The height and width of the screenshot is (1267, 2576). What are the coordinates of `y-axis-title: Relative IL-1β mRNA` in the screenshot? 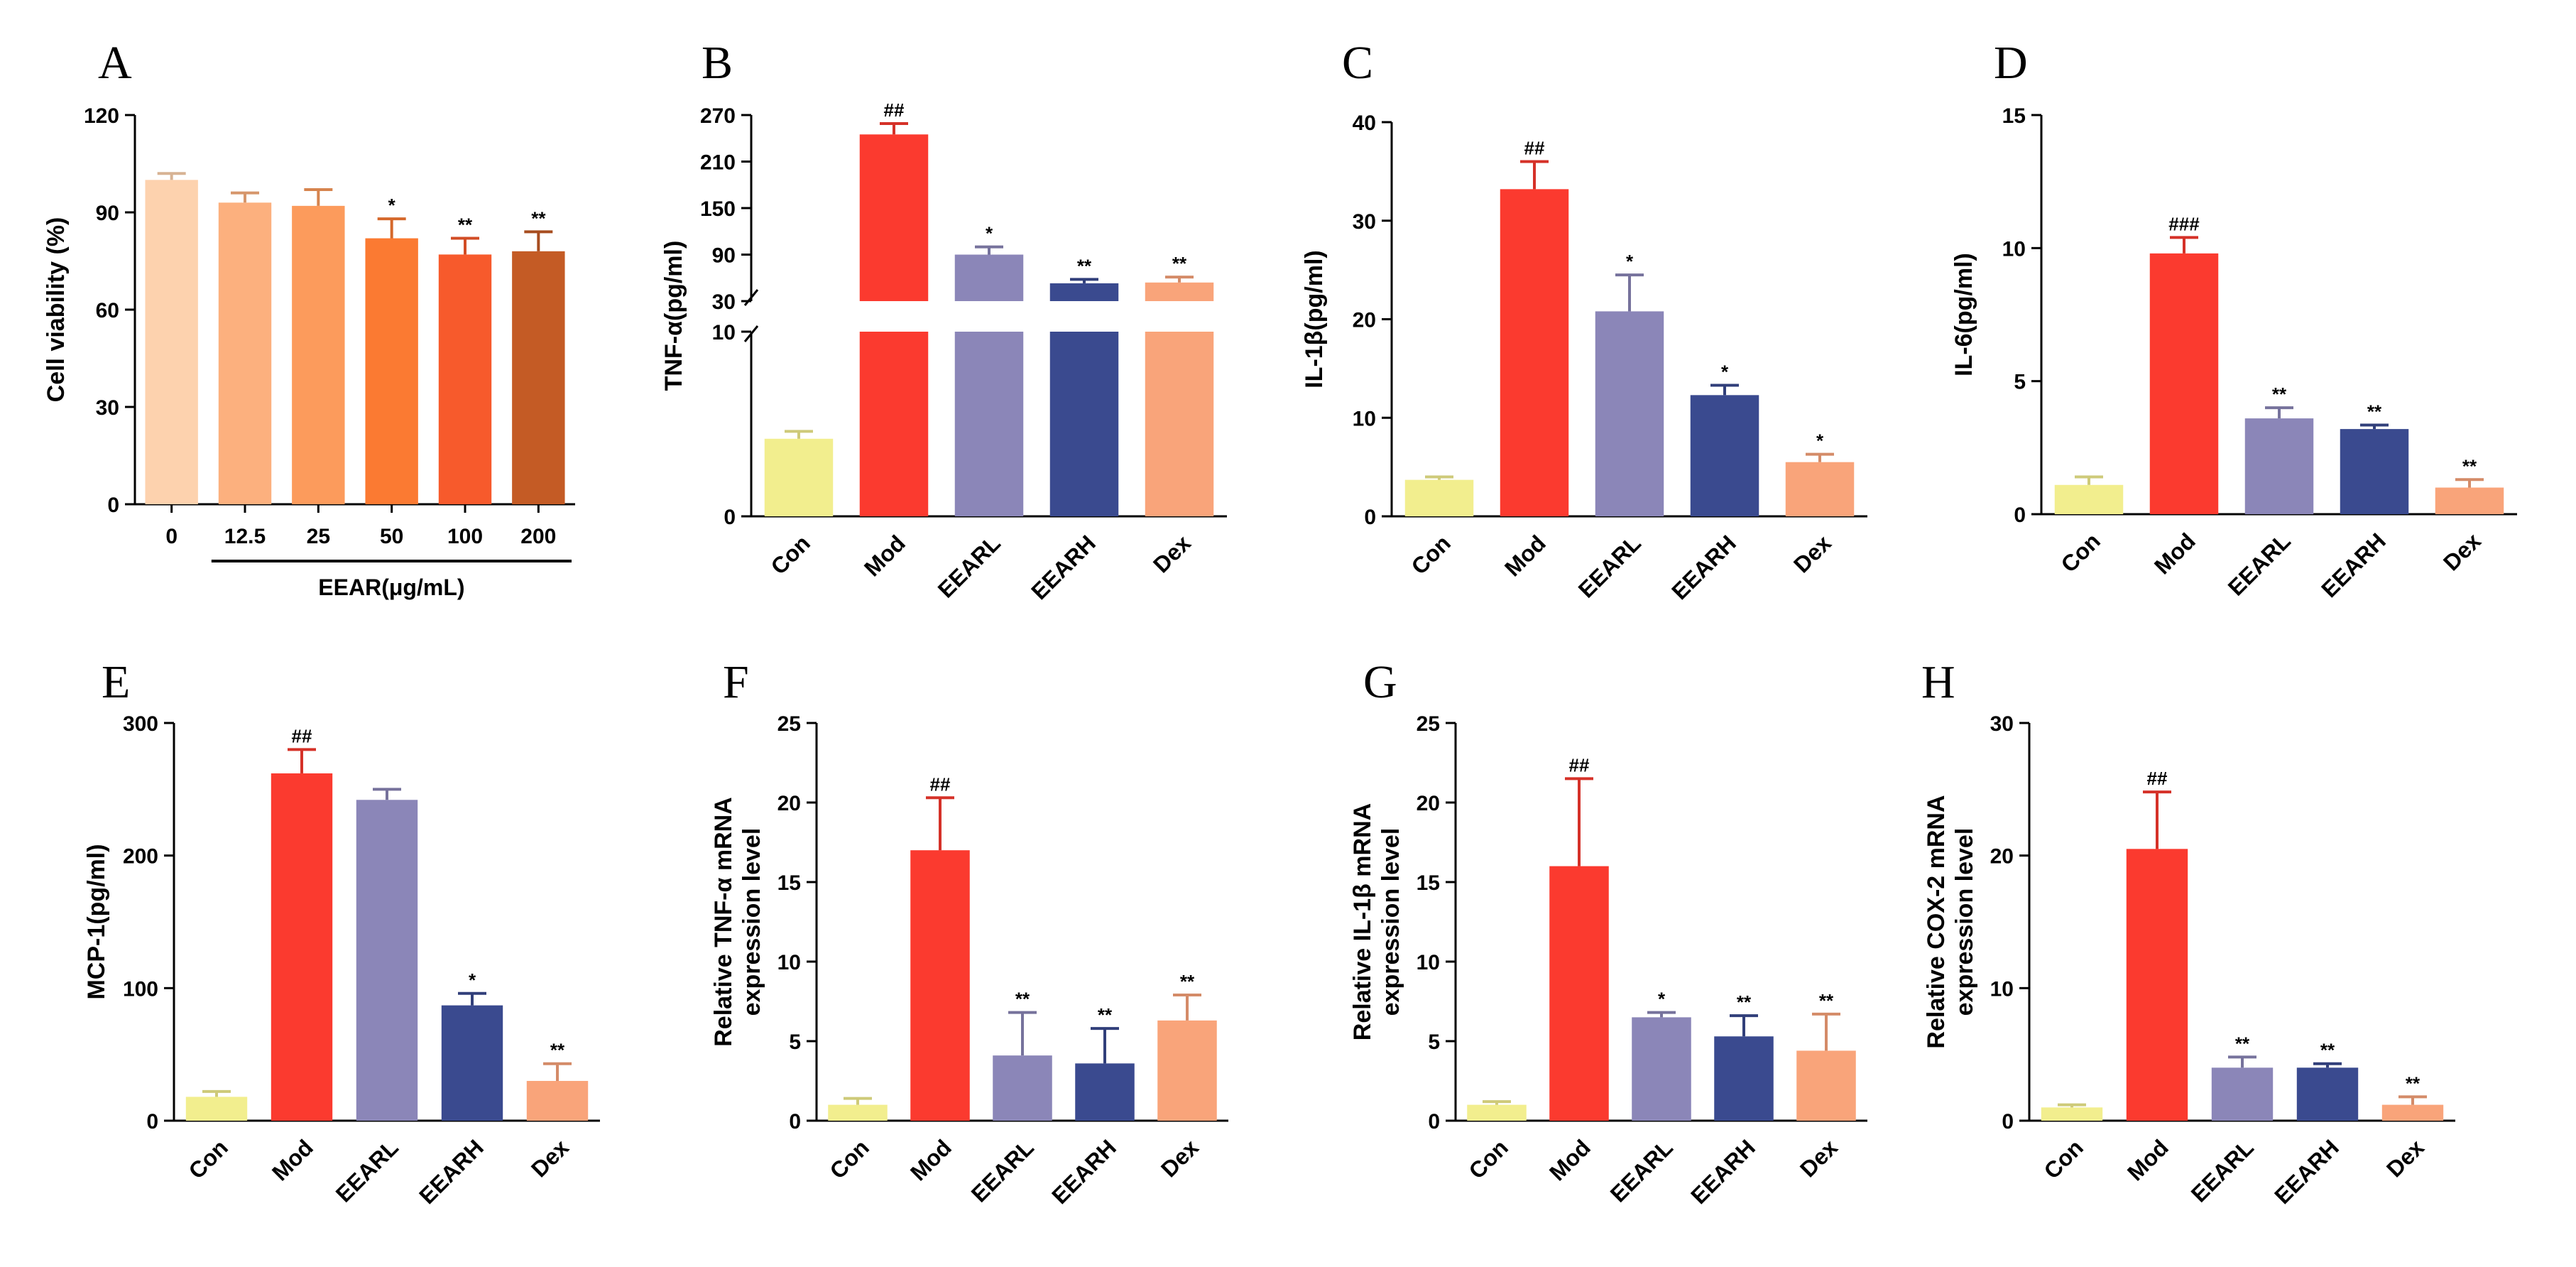 It's located at (1362, 921).